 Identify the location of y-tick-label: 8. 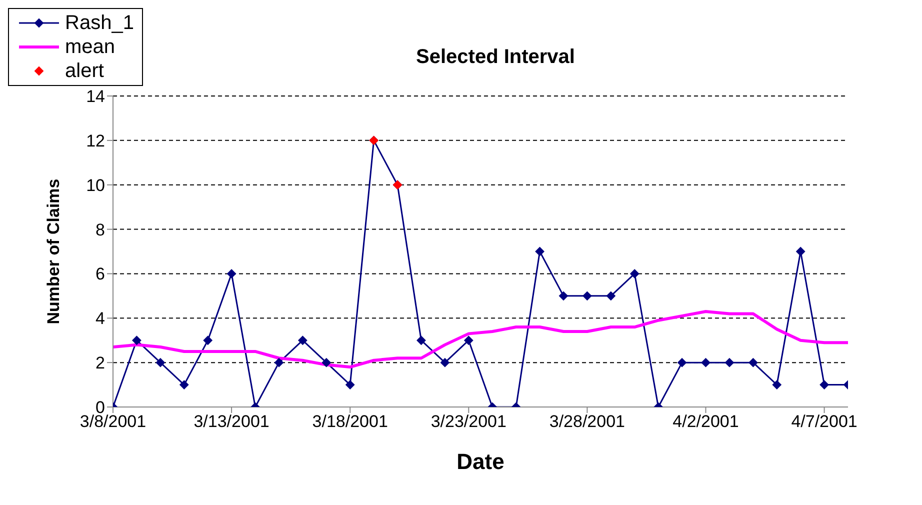
(100, 230).